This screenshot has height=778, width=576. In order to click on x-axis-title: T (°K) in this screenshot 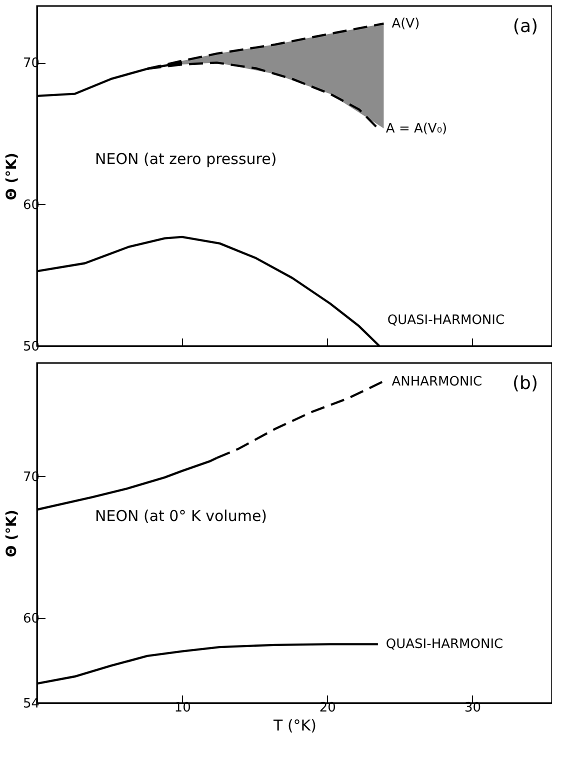, I will do `click(294, 725)`.